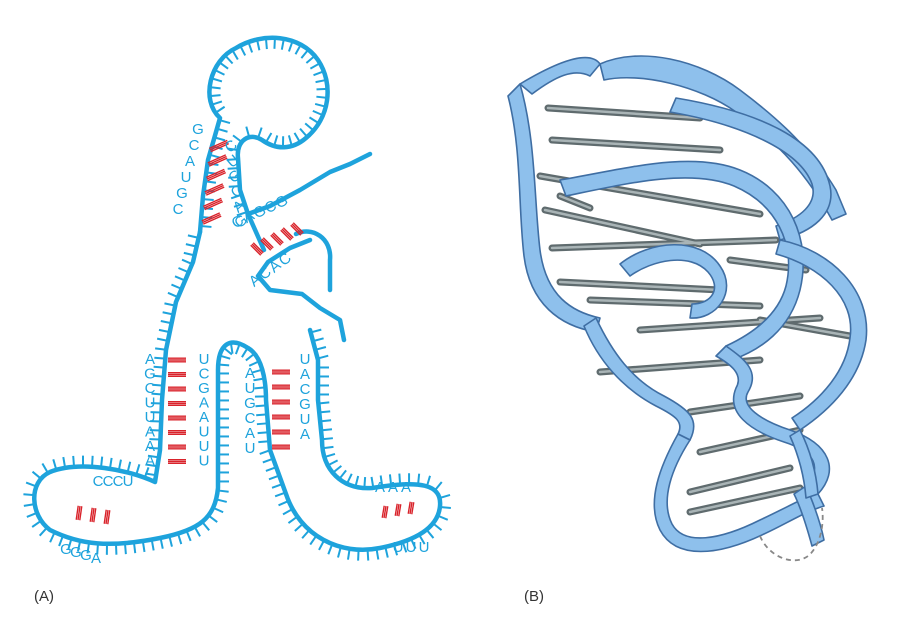 The image size is (913, 622). What do you see at coordinates (44, 596) in the screenshot?
I see `panel-a-label: (A)` at bounding box center [44, 596].